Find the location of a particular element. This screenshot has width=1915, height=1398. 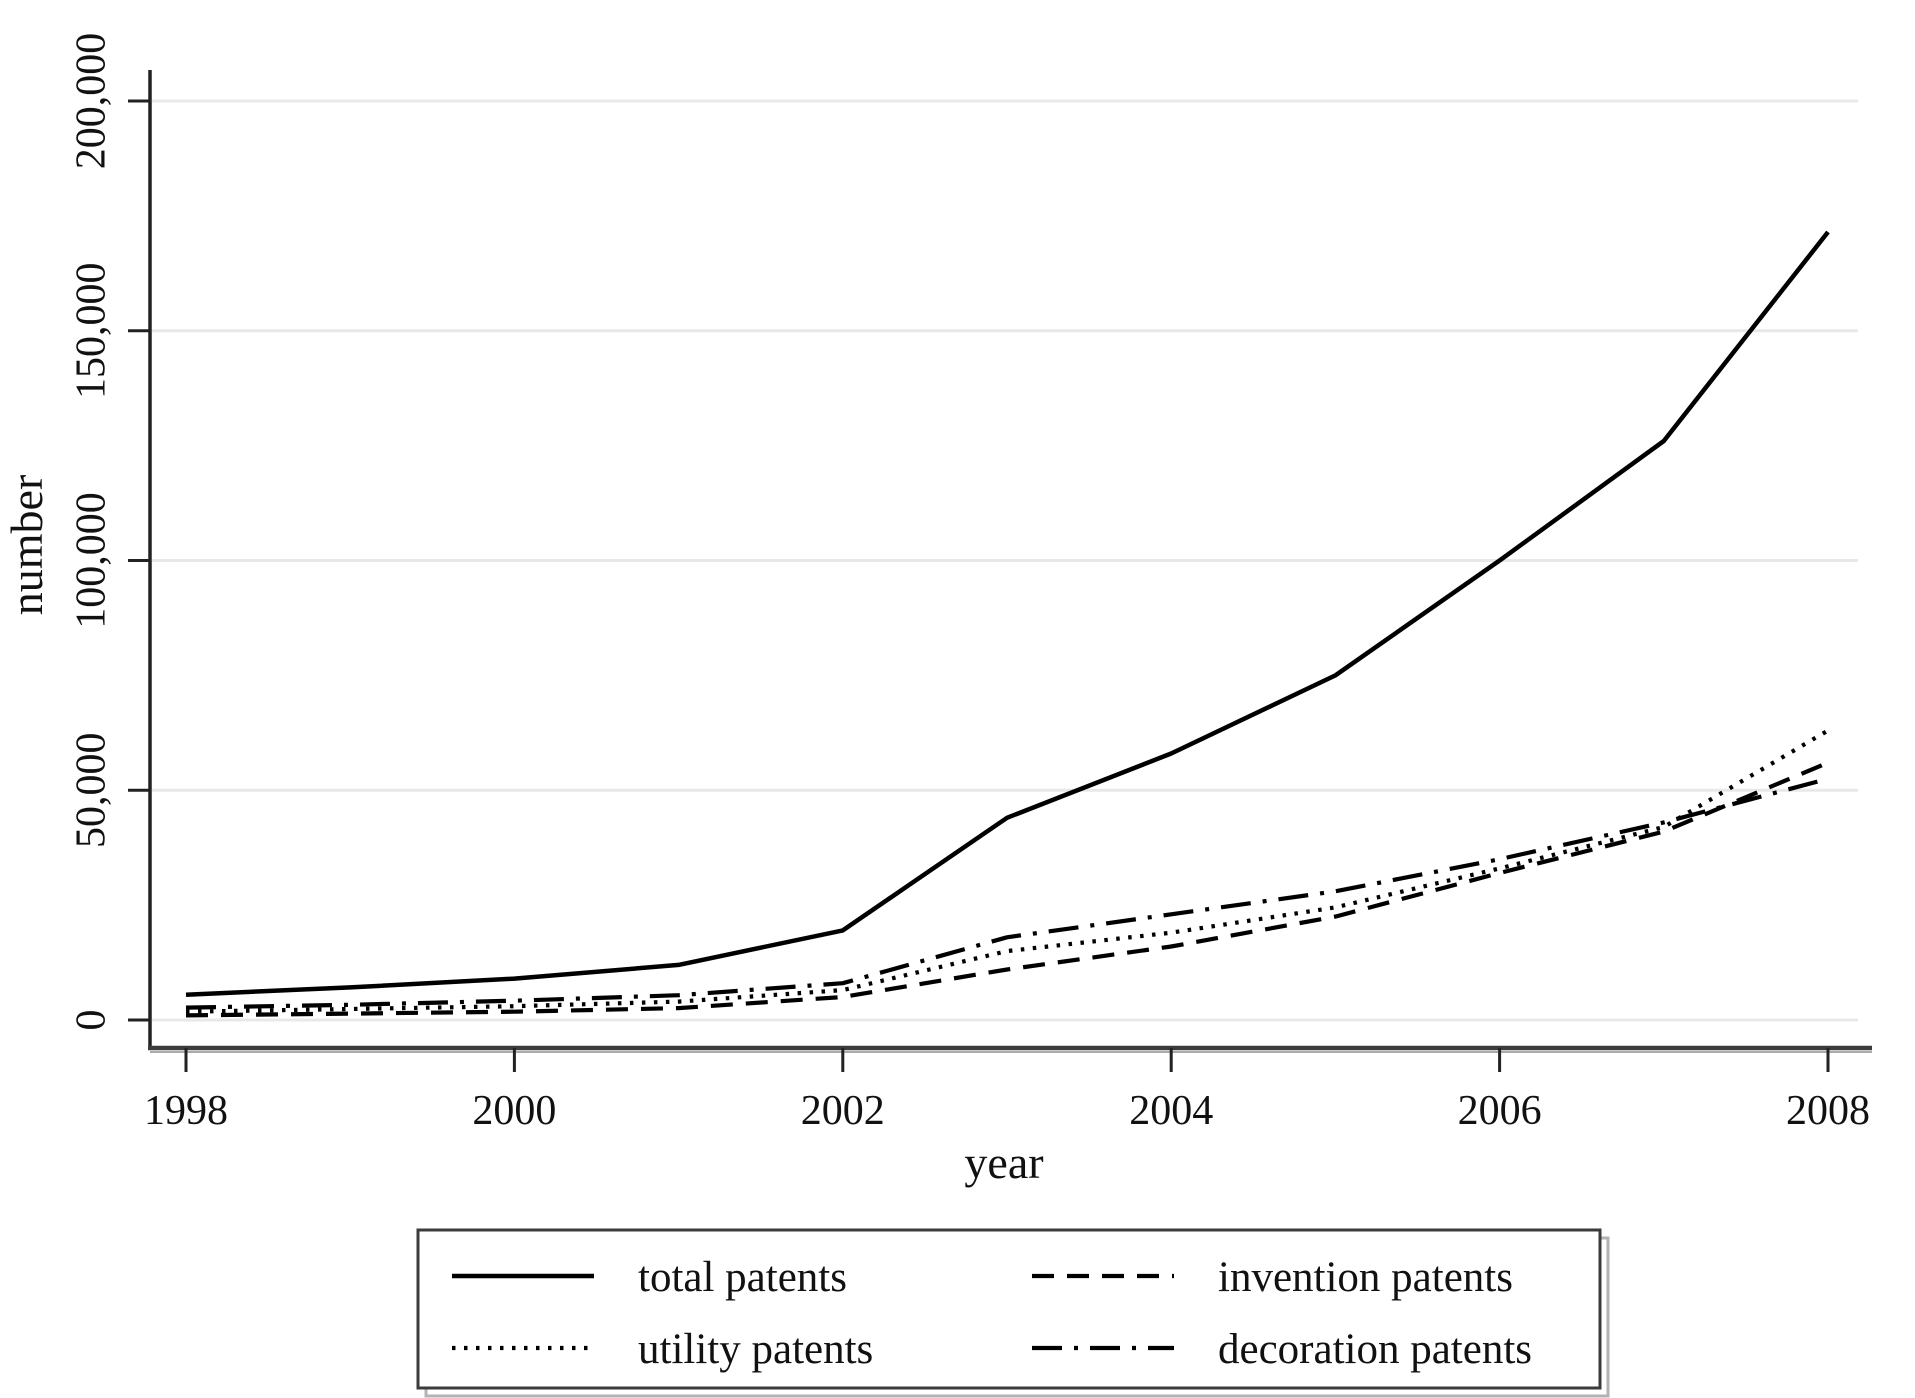

y-axis-ticks: 0 50,000 100,000 150,000 200,000 is located at coordinates (109, 532).